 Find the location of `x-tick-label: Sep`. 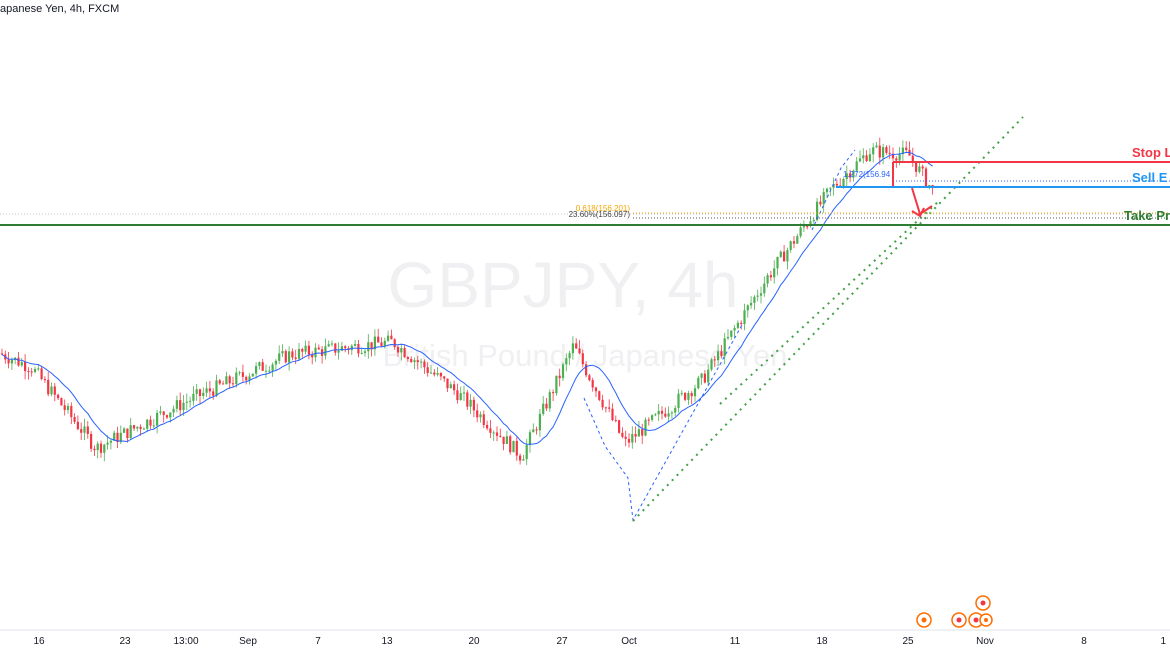

x-tick-label: Sep is located at coordinates (248, 641).